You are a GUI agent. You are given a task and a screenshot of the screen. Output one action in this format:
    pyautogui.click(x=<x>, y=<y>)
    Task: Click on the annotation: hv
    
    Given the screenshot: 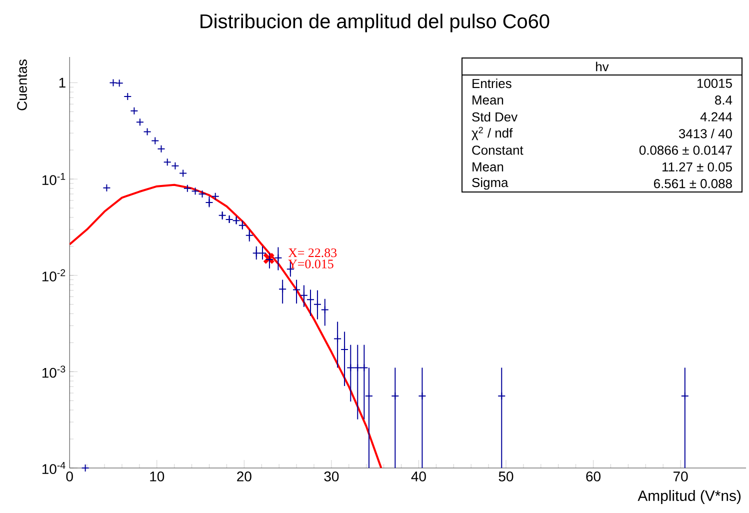 What is the action you would take?
    pyautogui.click(x=602, y=67)
    